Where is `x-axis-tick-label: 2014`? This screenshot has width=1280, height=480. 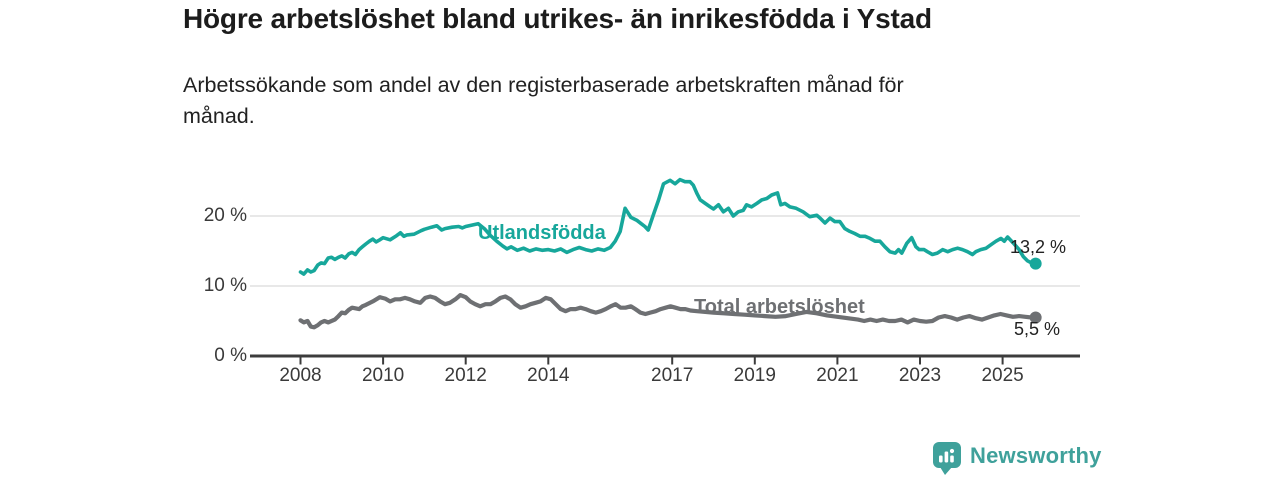
x-axis-tick-label: 2014 is located at coordinates (548, 375).